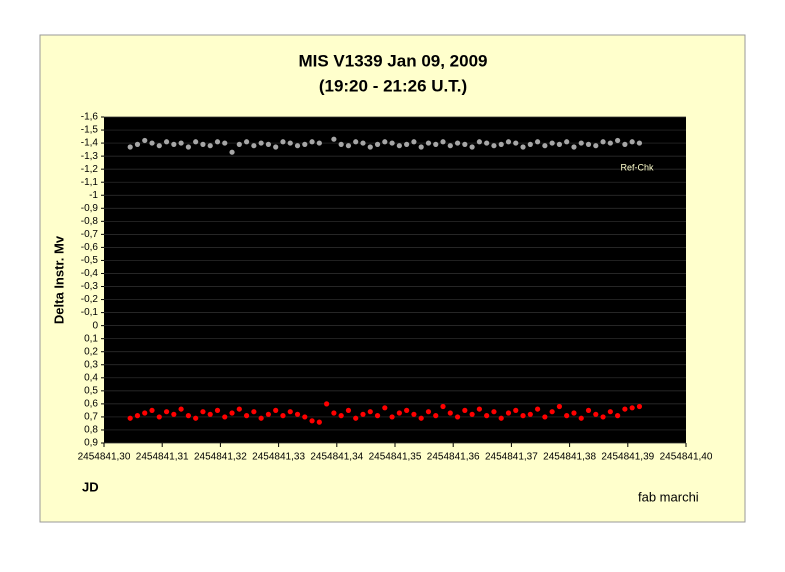  Describe the element at coordinates (668, 496) in the screenshot. I see `credit: fab marchi` at that location.